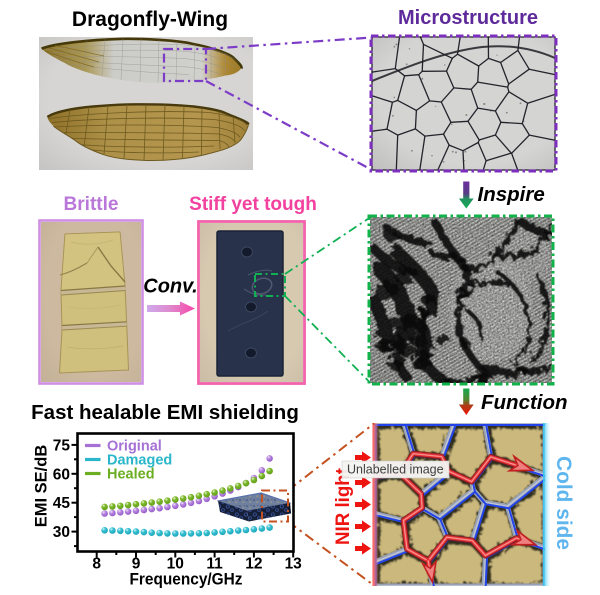  What do you see at coordinates (468, 18) in the screenshot?
I see `svg-text: Microstructure` at bounding box center [468, 18].